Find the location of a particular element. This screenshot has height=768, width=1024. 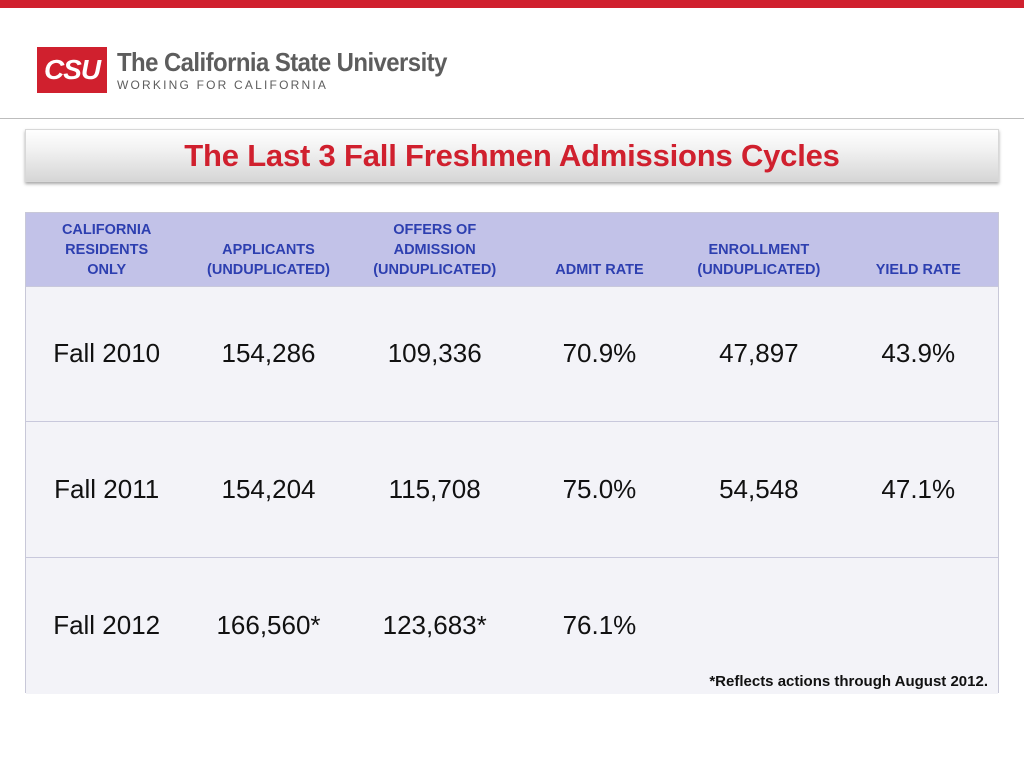

offers-cell: 109,336 is located at coordinates (434, 353).